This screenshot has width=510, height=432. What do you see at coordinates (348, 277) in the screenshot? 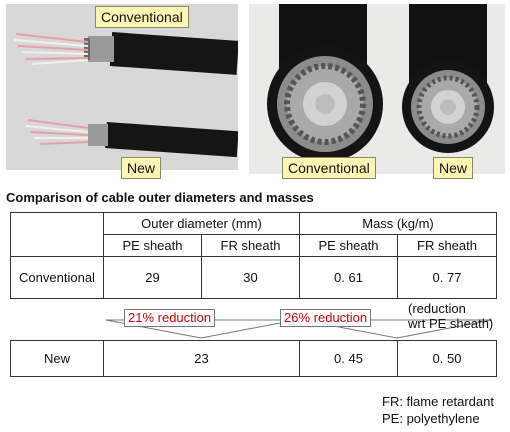
I see `conventional-mass-pe: 0. 61` at bounding box center [348, 277].